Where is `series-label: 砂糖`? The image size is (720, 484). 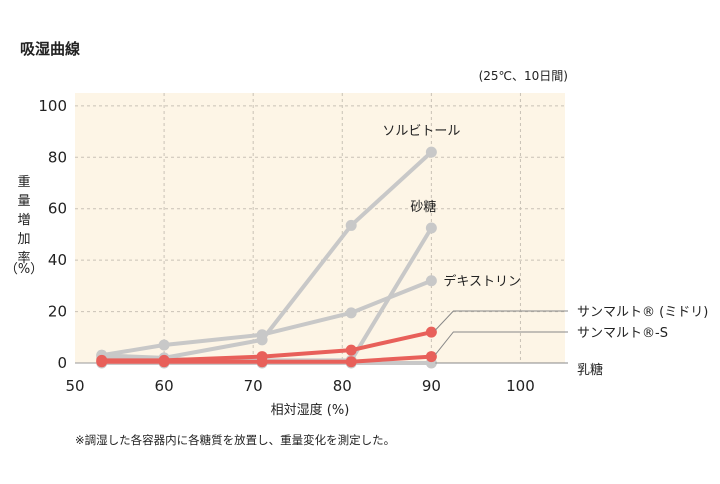
series-label: 砂糖 is located at coordinates (423, 207).